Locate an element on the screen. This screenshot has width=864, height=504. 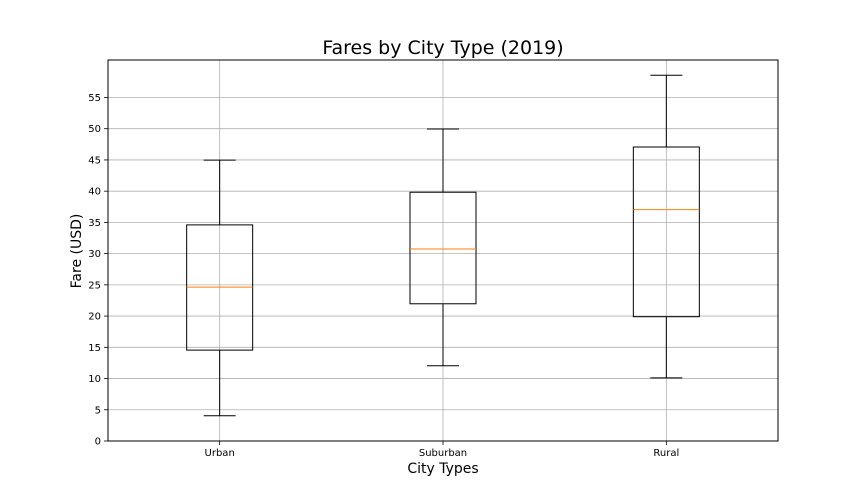
x-axis-ticks: Urban Suburban Rural is located at coordinates (442, 450).